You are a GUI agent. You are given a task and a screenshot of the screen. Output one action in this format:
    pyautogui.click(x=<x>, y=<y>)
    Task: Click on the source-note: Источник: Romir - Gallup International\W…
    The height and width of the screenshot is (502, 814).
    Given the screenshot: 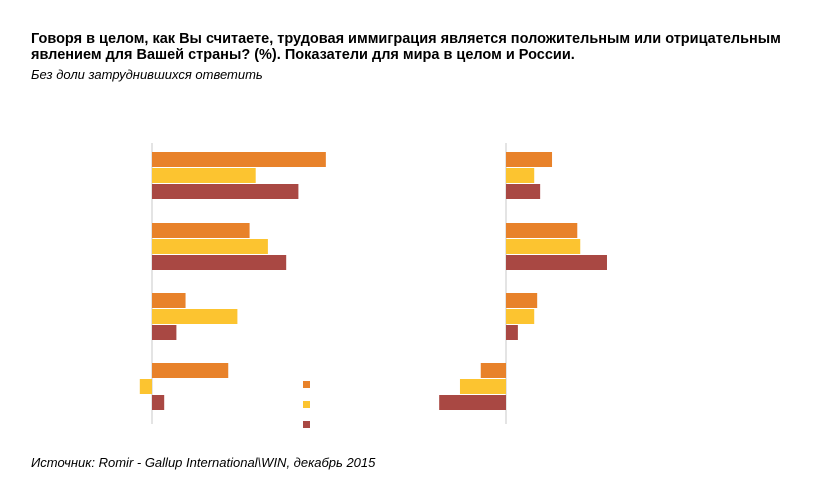 What is the action you would take?
    pyautogui.click(x=203, y=462)
    